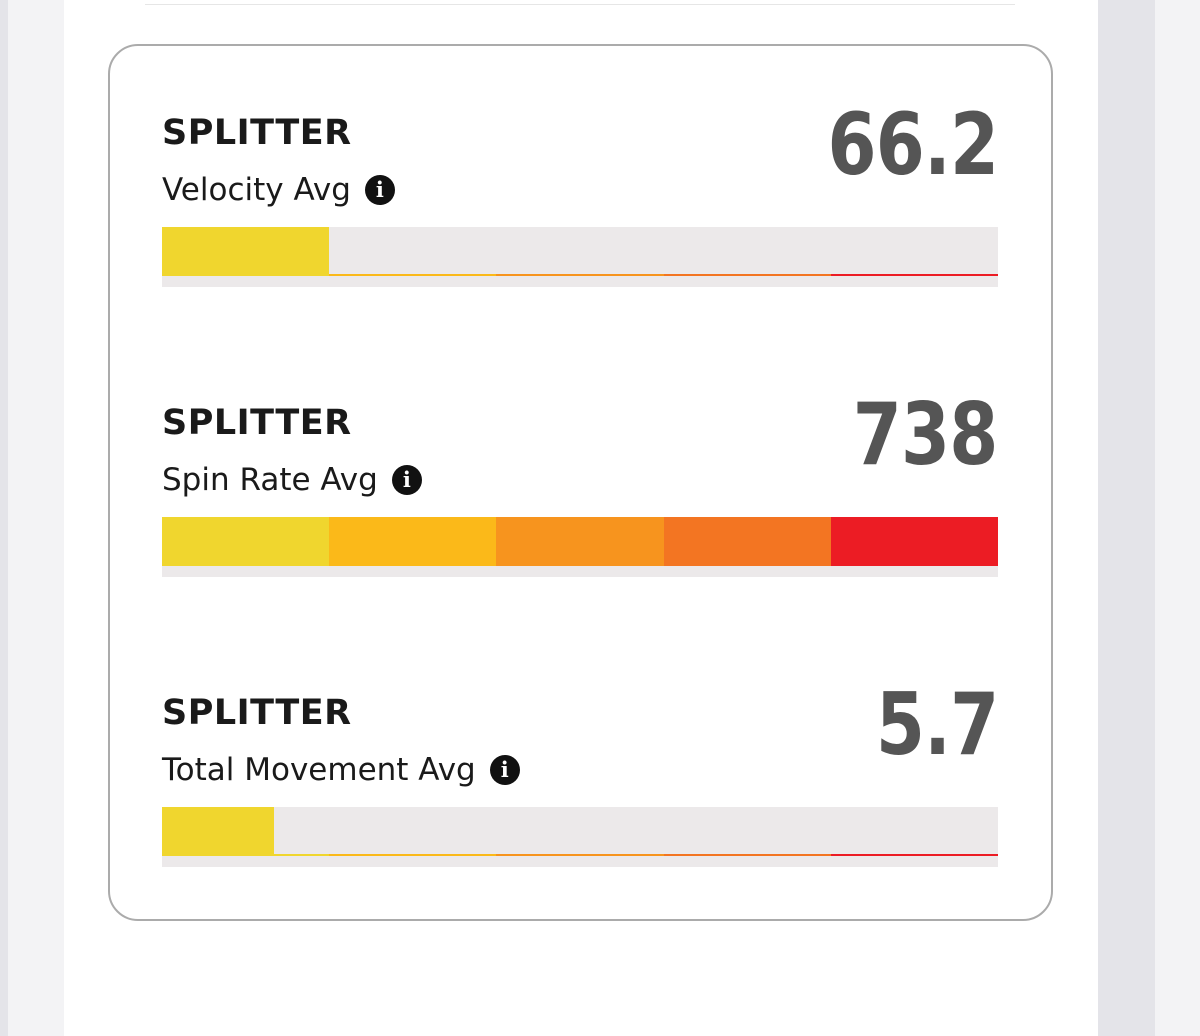  What do you see at coordinates (256, 190) in the screenshot?
I see `metric-text: Velocity Avg` at bounding box center [256, 190].